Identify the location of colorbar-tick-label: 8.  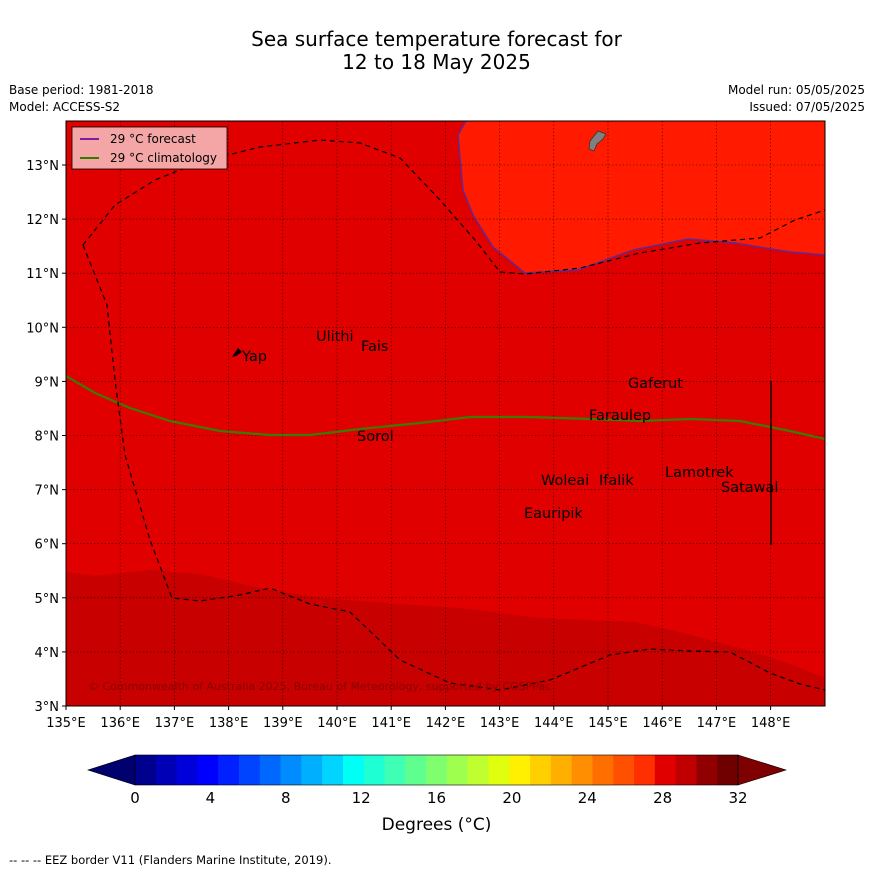
(286, 798).